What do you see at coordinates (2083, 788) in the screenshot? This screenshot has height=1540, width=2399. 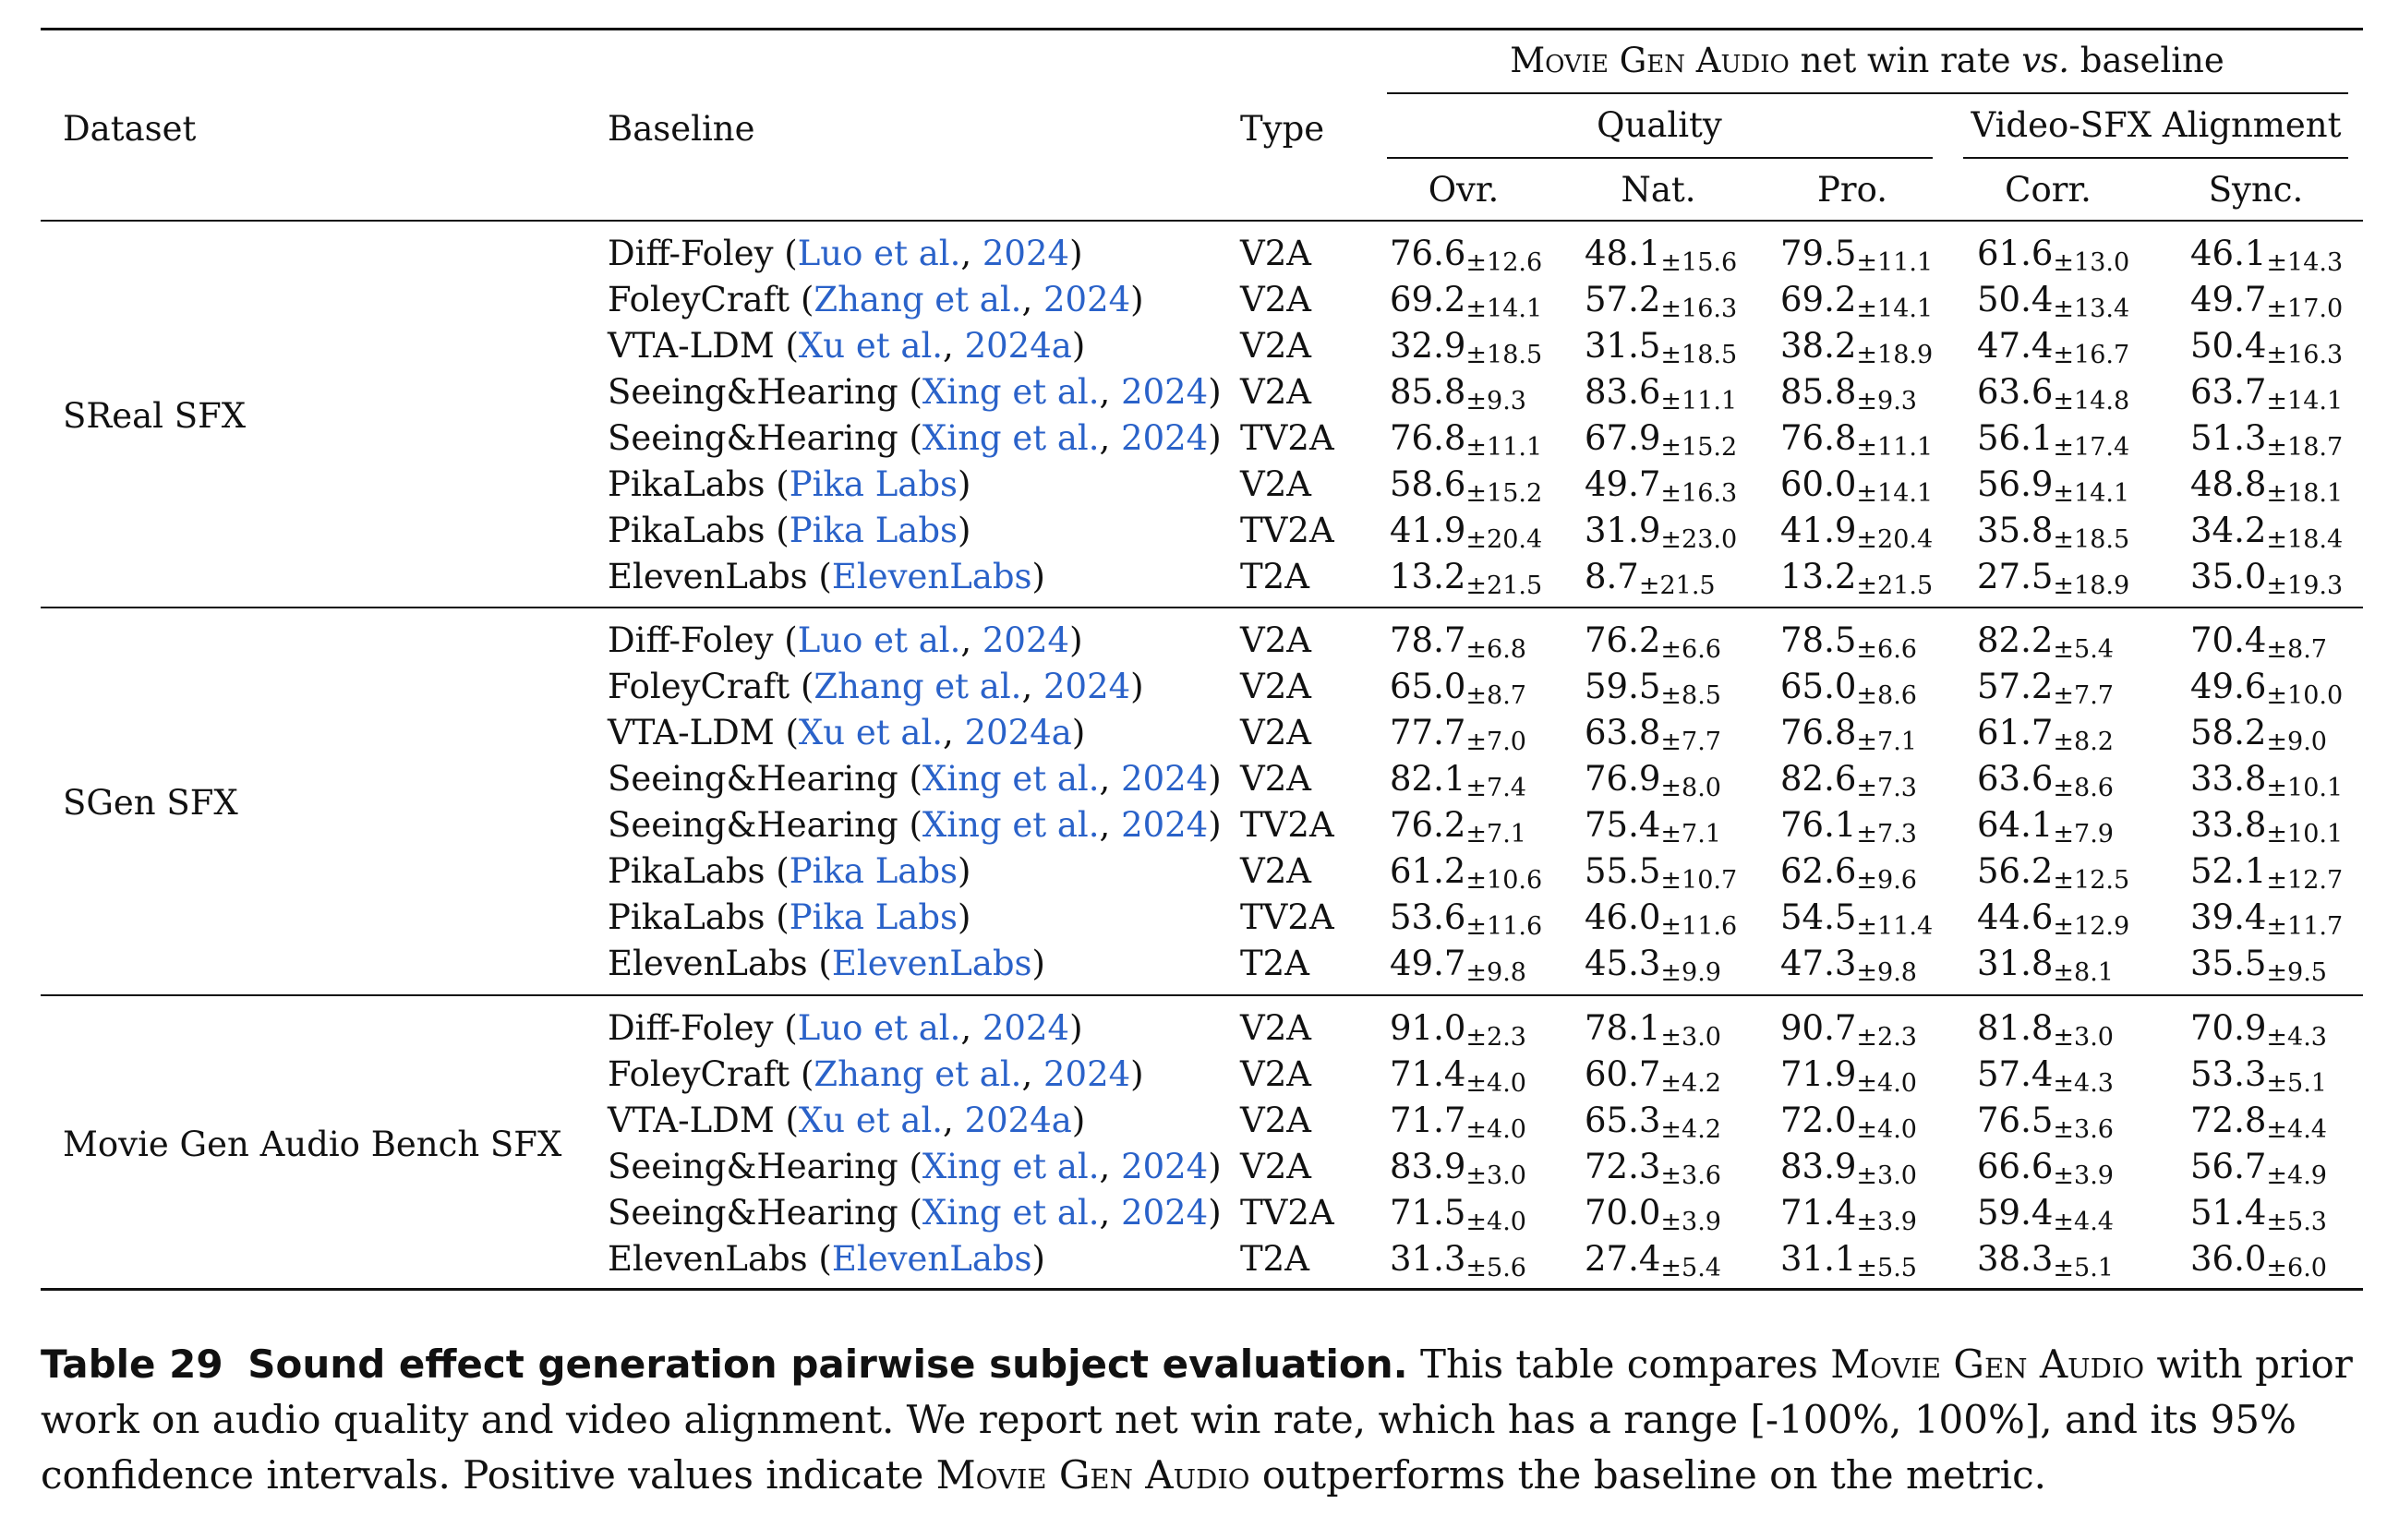 I see `value-ci: ±8.6` at bounding box center [2083, 788].